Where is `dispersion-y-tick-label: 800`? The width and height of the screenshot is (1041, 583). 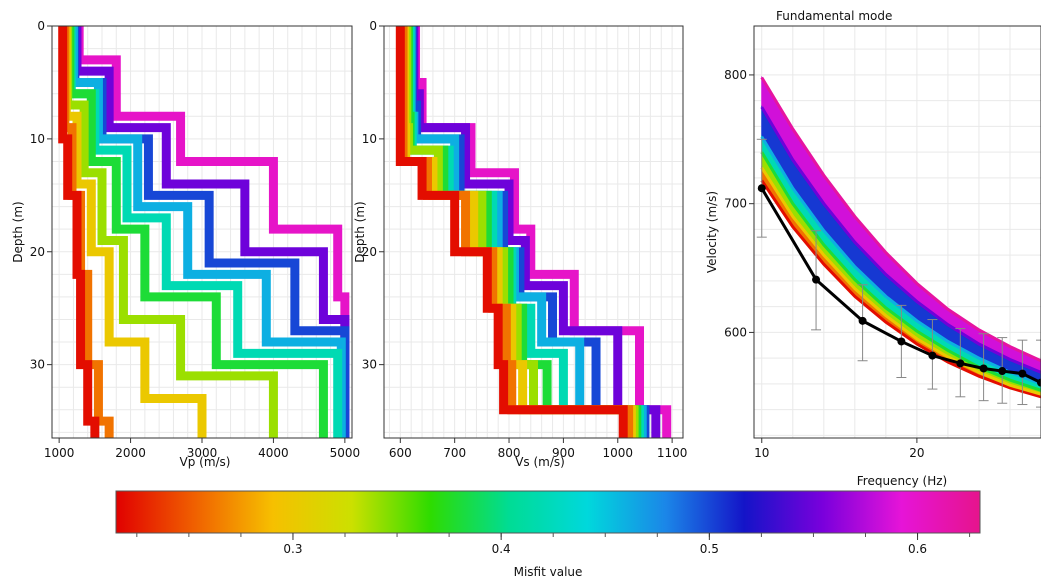 dispersion-y-tick-label: 800 is located at coordinates (735, 75).